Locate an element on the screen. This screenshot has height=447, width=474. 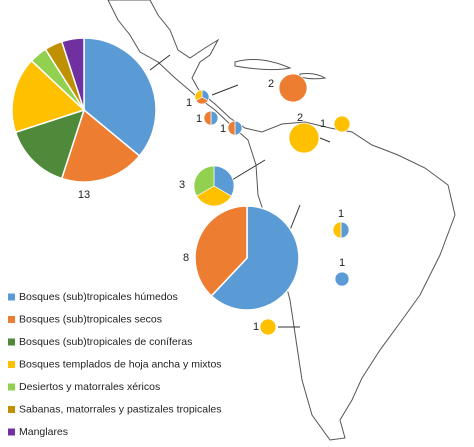
legend-label: Bosques templados de hoja ancha y mixtos is located at coordinates (120, 364).